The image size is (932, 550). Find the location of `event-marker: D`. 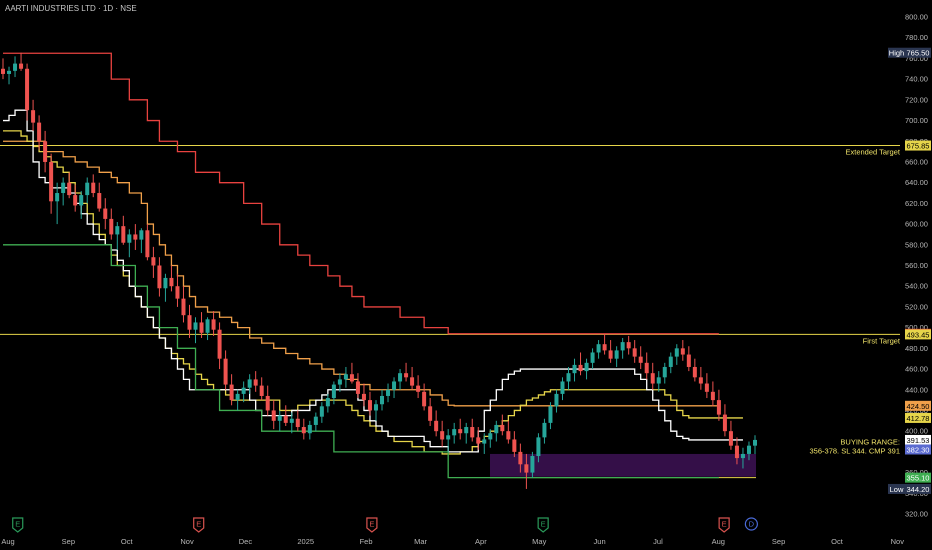

event-marker: D is located at coordinates (751, 524).